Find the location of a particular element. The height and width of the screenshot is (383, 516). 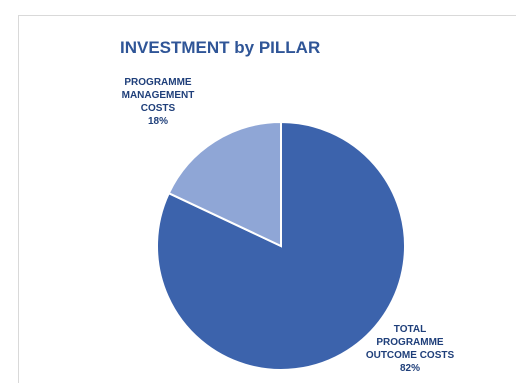

slice-label-line: MANAGEMENT is located at coordinates (158, 95).